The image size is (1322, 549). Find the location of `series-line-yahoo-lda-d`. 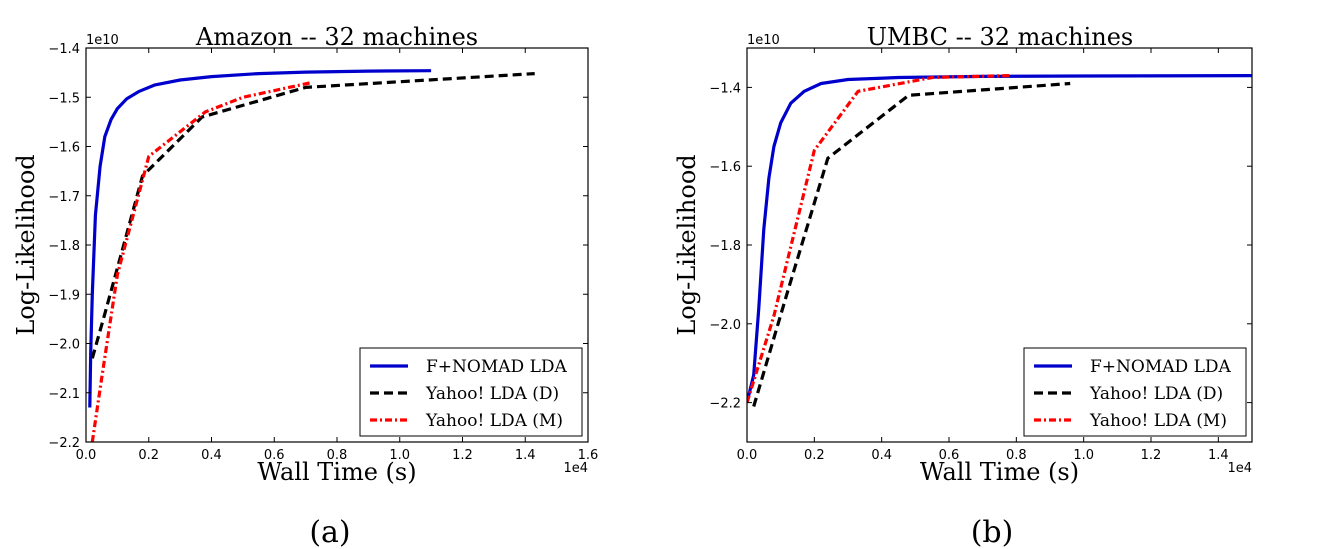

series-line-yahoo-lda-d is located at coordinates (911, 244).